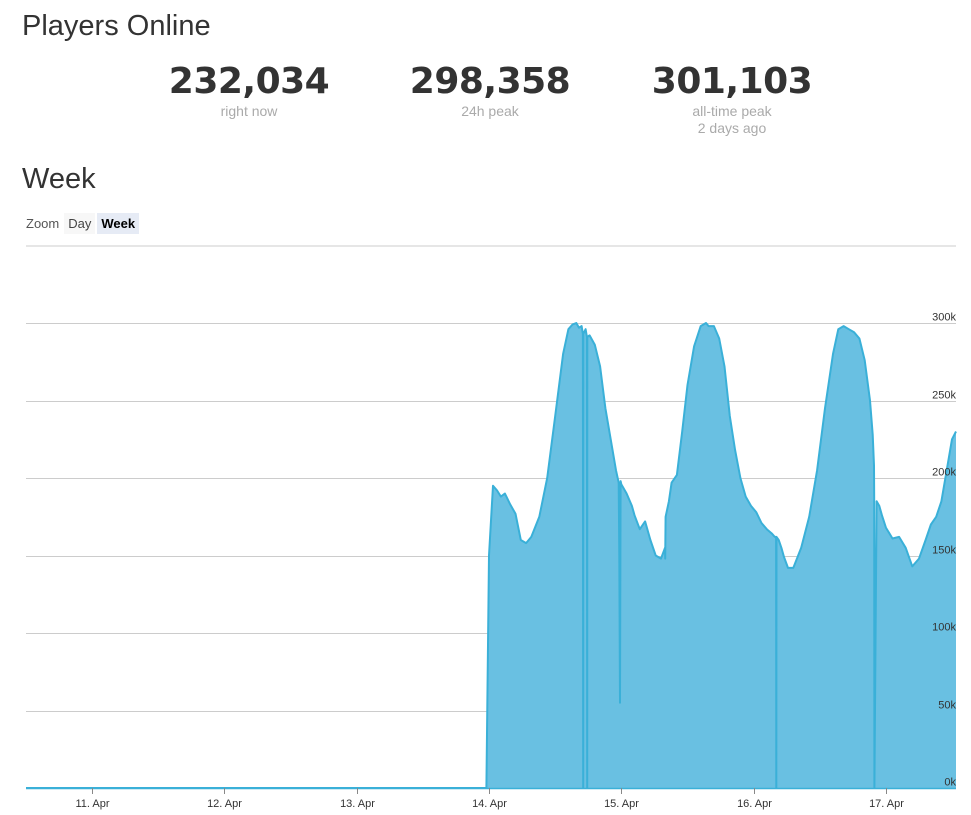 This screenshot has width=971, height=815. Describe the element at coordinates (754, 804) in the screenshot. I see `x-tick-label: 16. Apr` at that location.